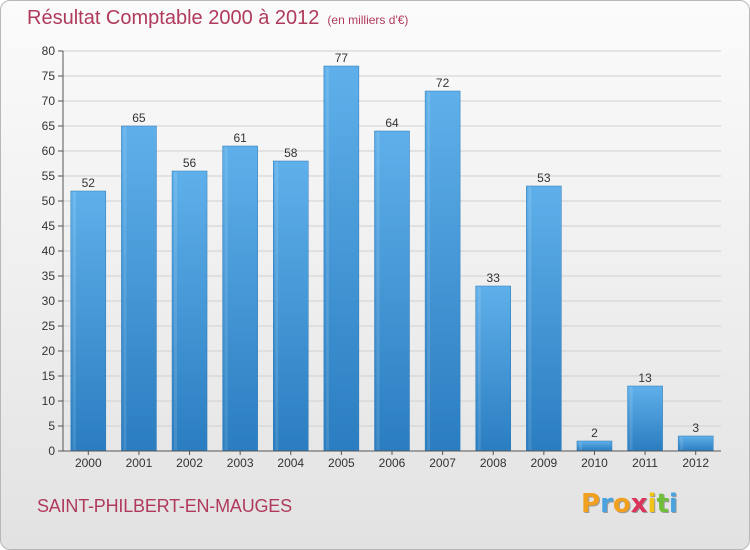  What do you see at coordinates (49, 351) in the screenshot?
I see `y-tick-label: 20` at bounding box center [49, 351].